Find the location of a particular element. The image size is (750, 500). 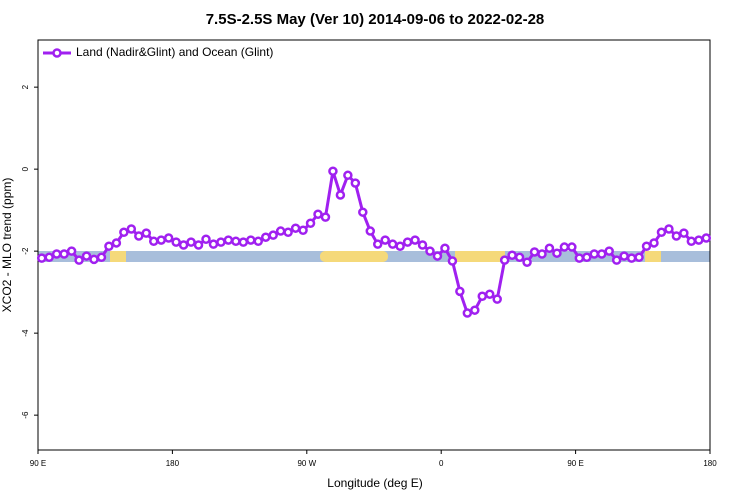

y-tick-label: 2 is located at coordinates (25, 86).